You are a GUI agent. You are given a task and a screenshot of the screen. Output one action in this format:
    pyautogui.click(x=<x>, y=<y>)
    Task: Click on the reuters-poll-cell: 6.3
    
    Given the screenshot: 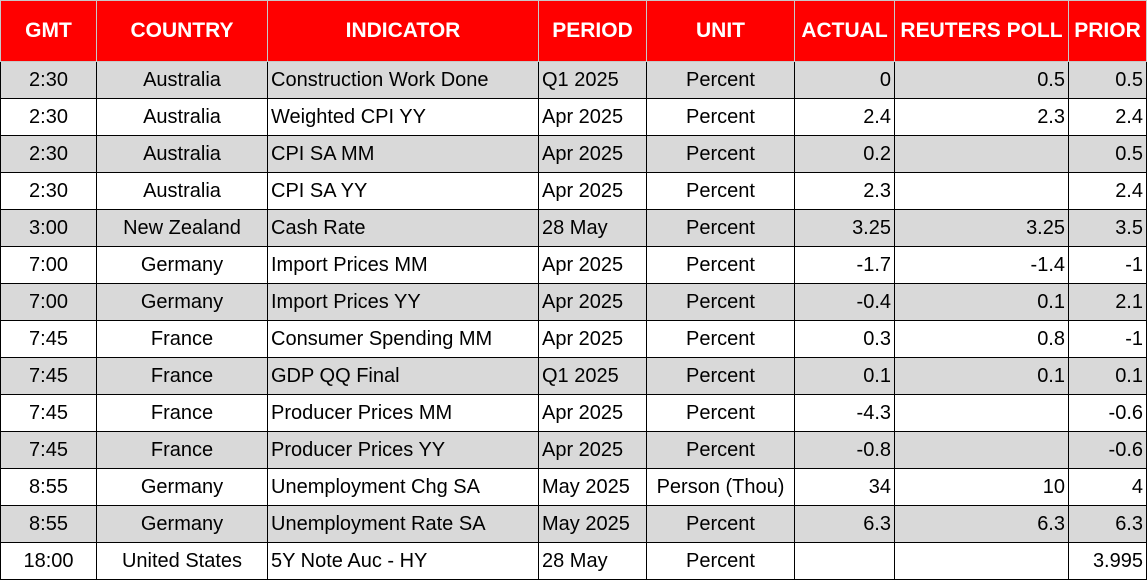 What is the action you would take?
    pyautogui.click(x=981, y=524)
    